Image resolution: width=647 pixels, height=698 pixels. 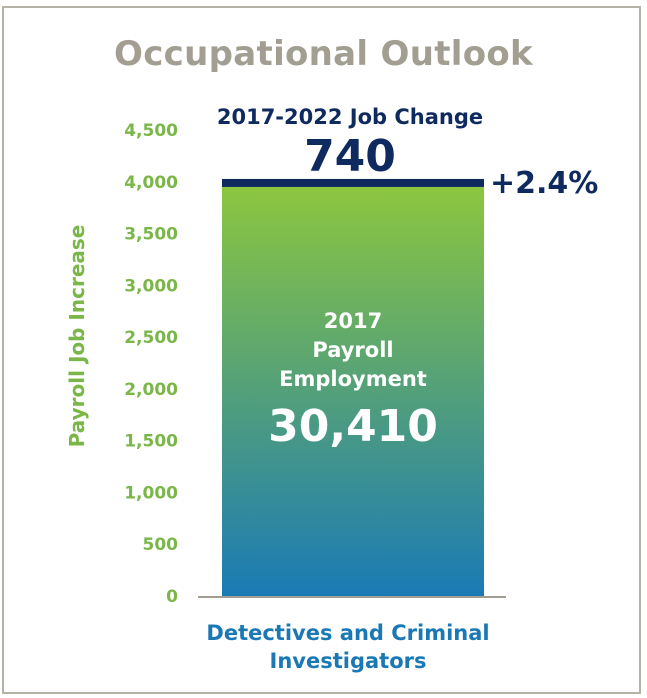 What do you see at coordinates (347, 633) in the screenshot?
I see `x-category-line-1: Detectives and Criminal` at bounding box center [347, 633].